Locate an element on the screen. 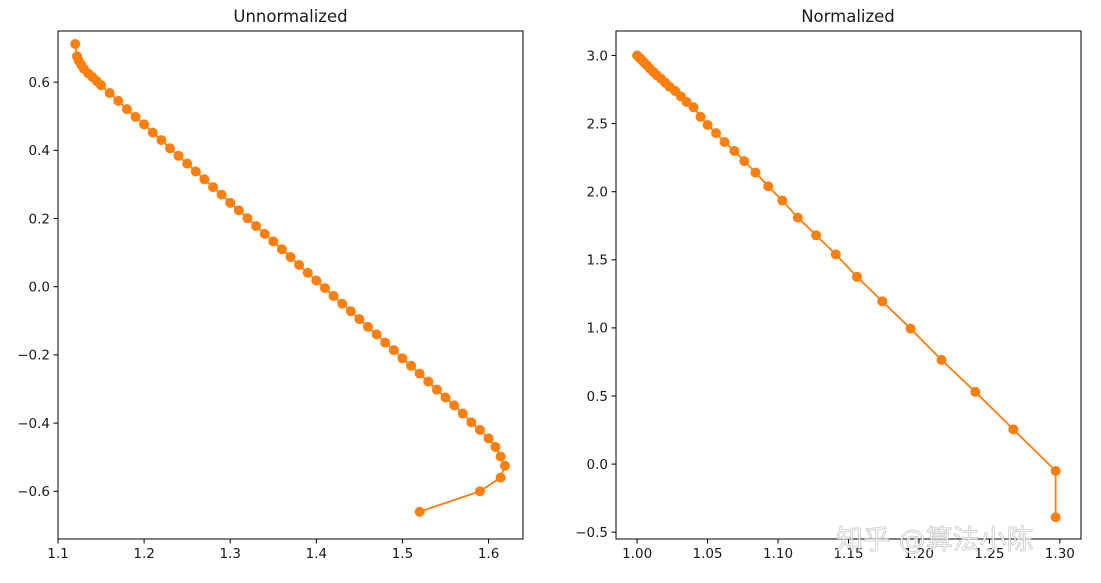 This screenshot has width=1101, height=583. x-tick-label: 1.4 is located at coordinates (316, 554).